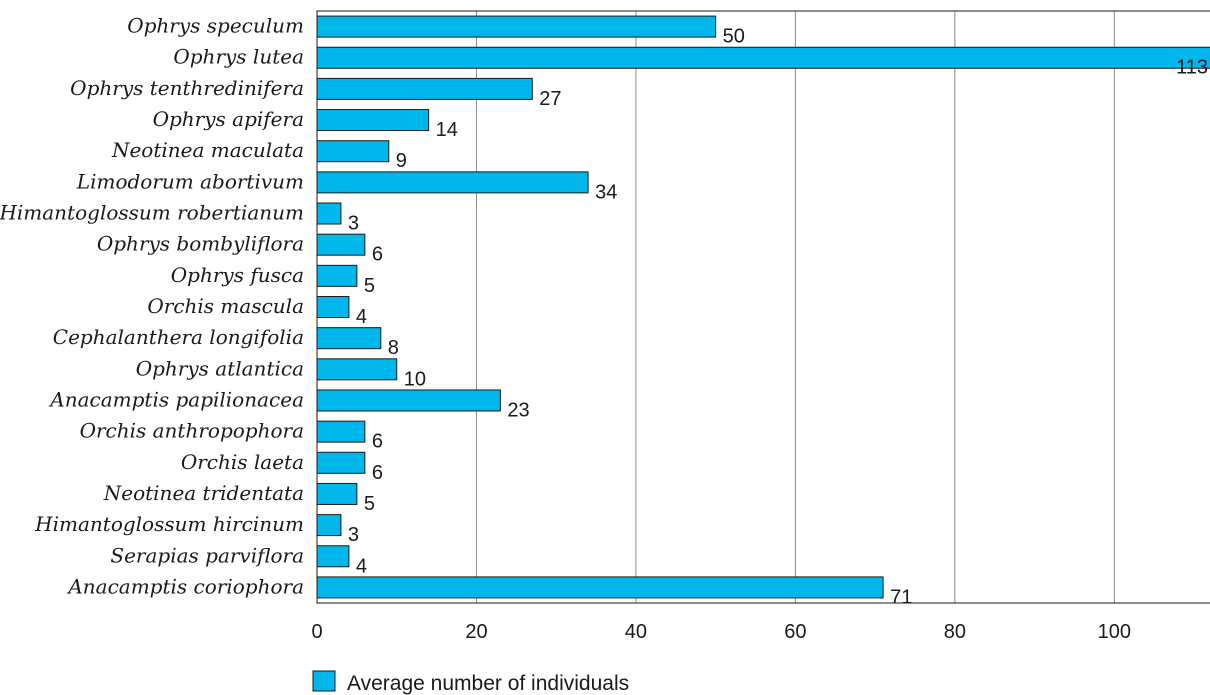 This screenshot has width=1210, height=695. I want to click on category-label: Orchis anthropophora, so click(192, 431).